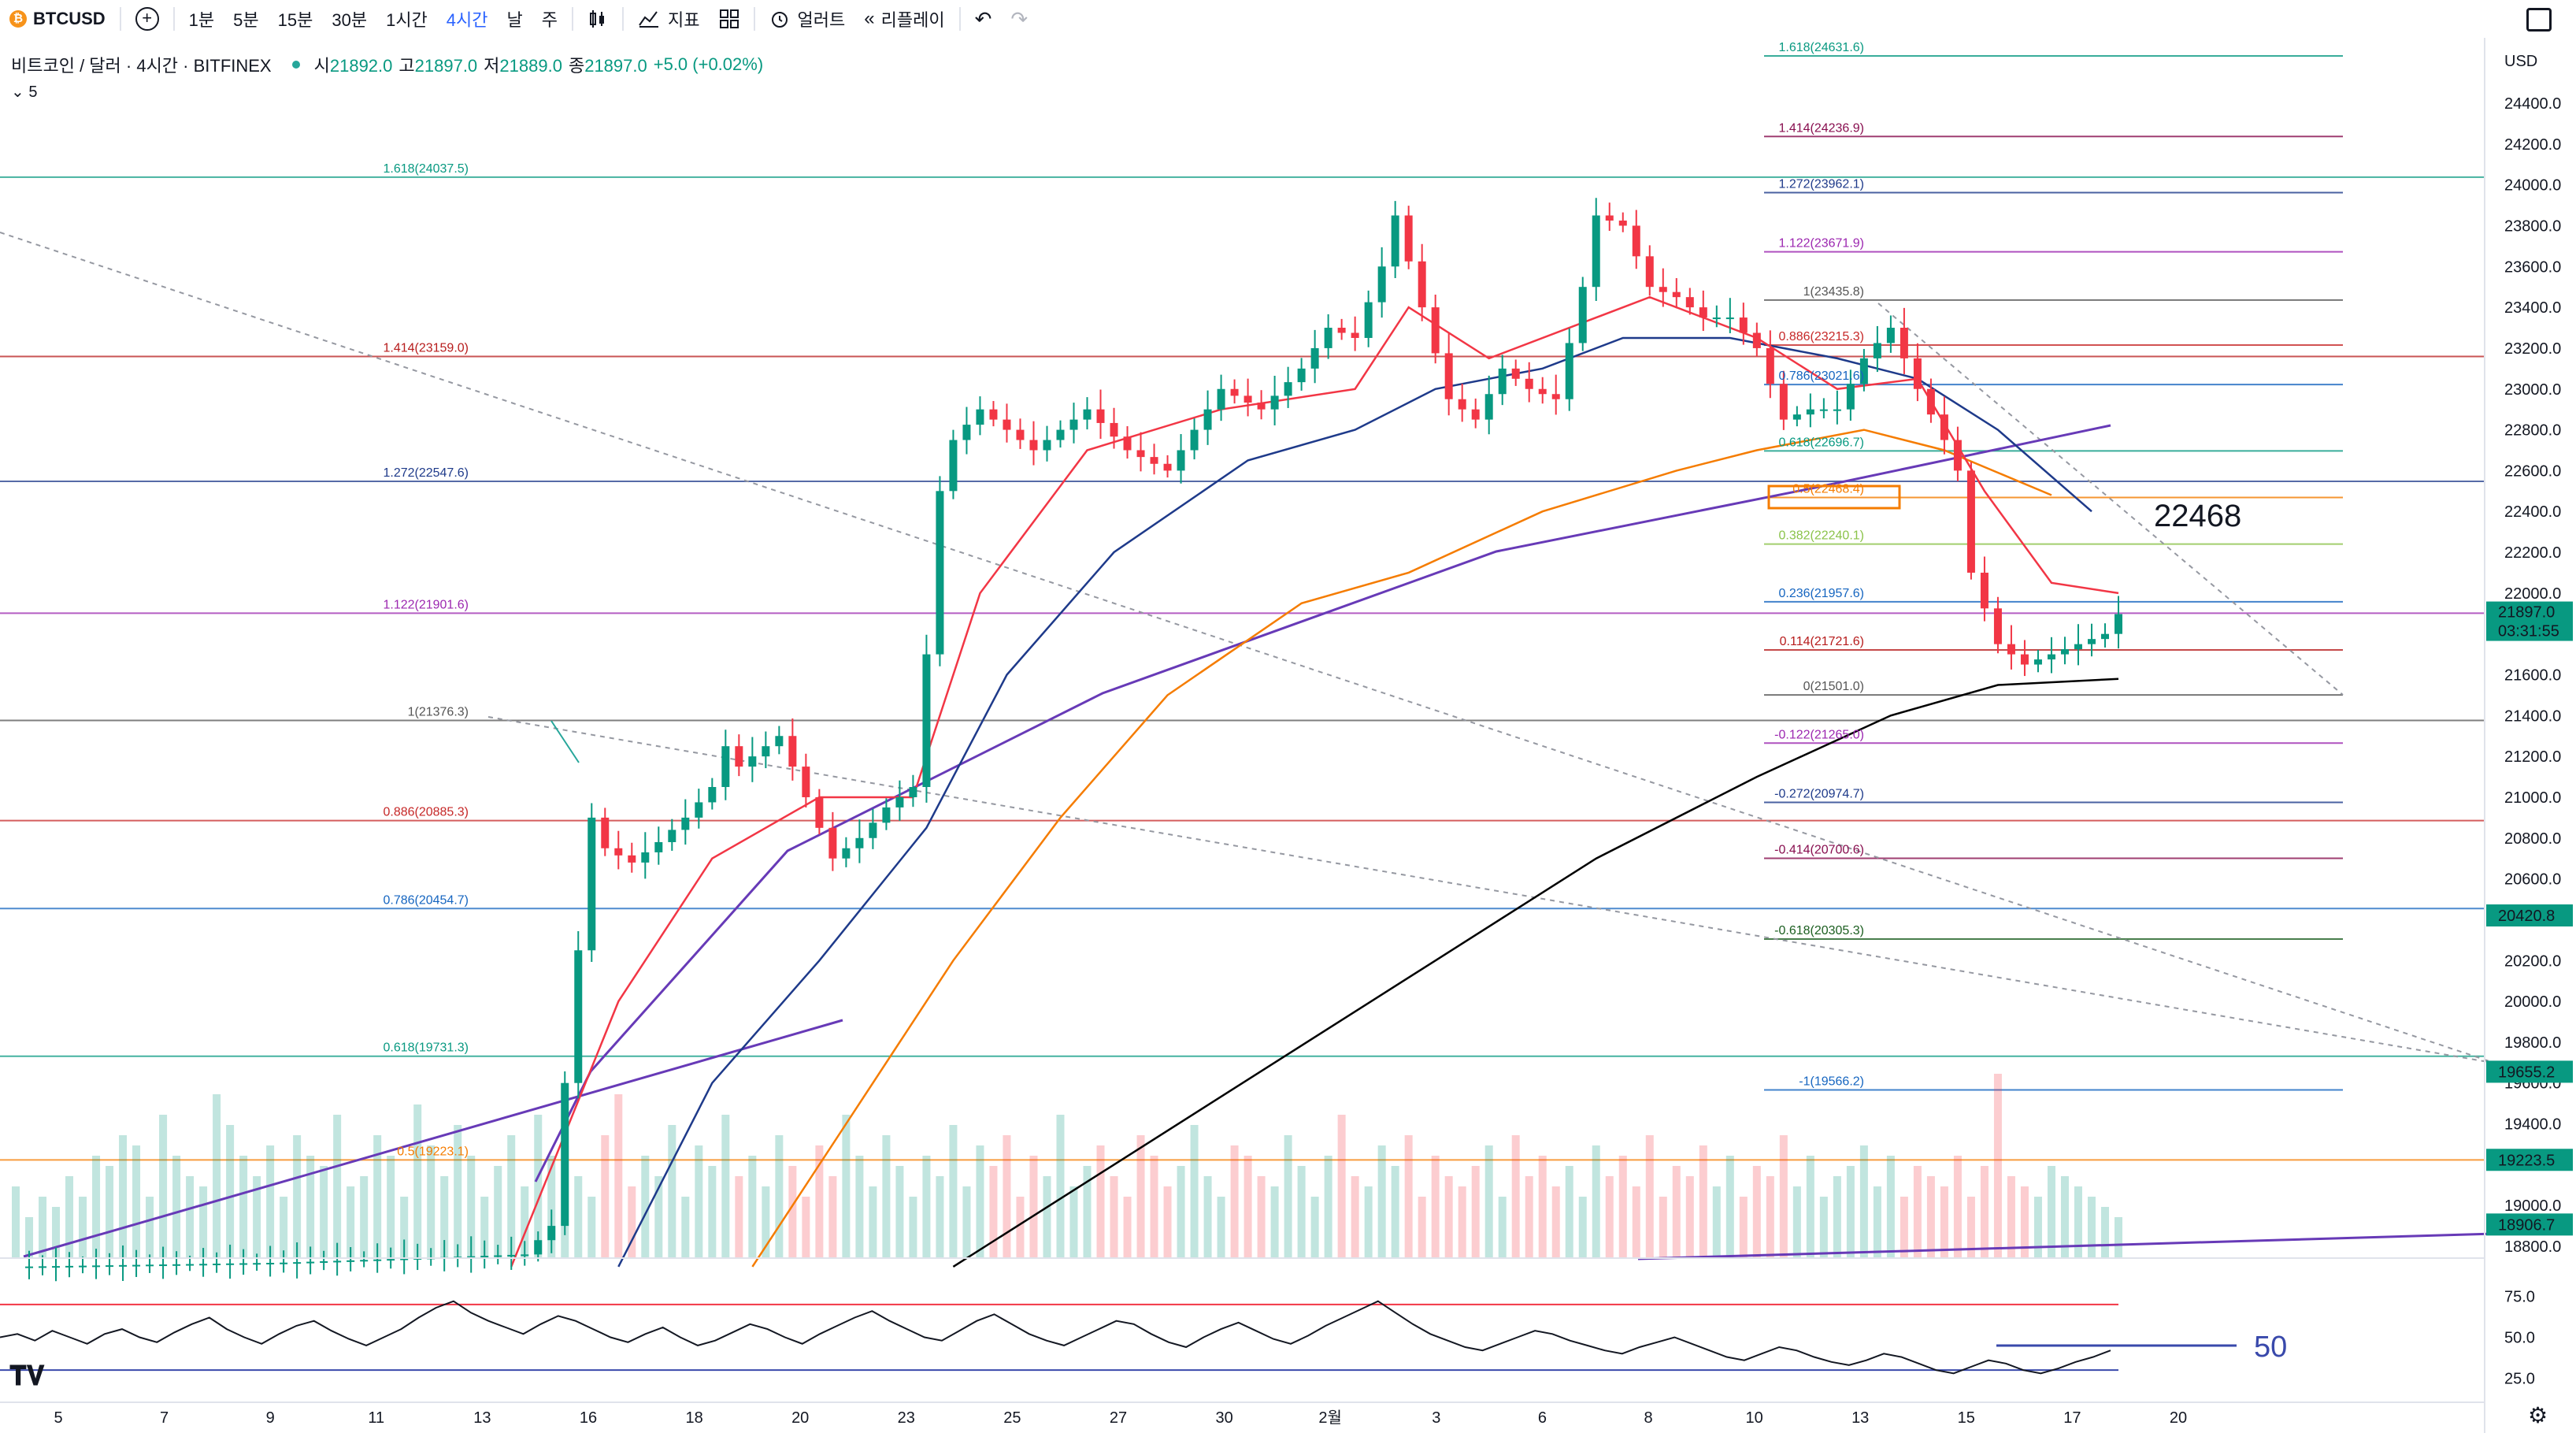 The image size is (2576, 1433). I want to click on legend-title: 비트코인 / 달러 · 4시간 · BITFINEX, so click(141, 66).